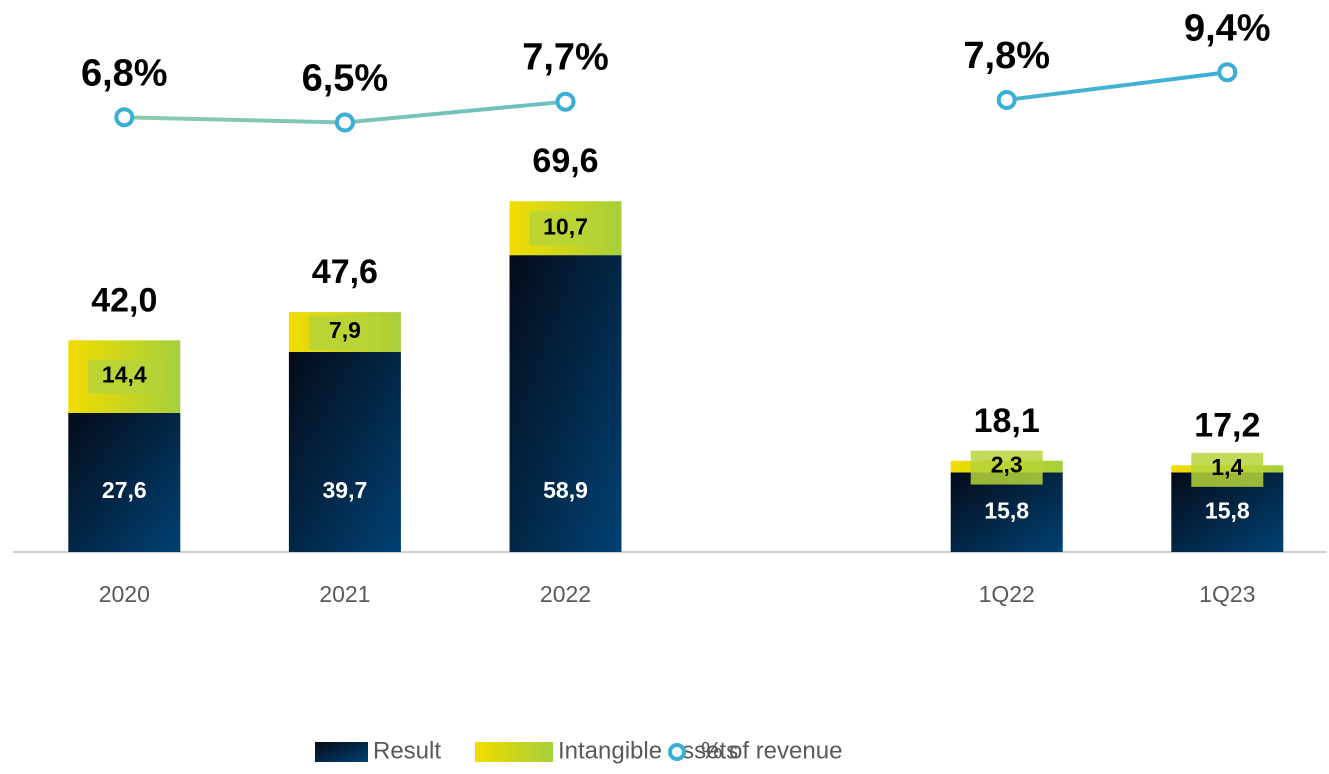 This screenshot has height=774, width=1329. What do you see at coordinates (1007, 594) in the screenshot?
I see `x-tick-label: 1Q22` at bounding box center [1007, 594].